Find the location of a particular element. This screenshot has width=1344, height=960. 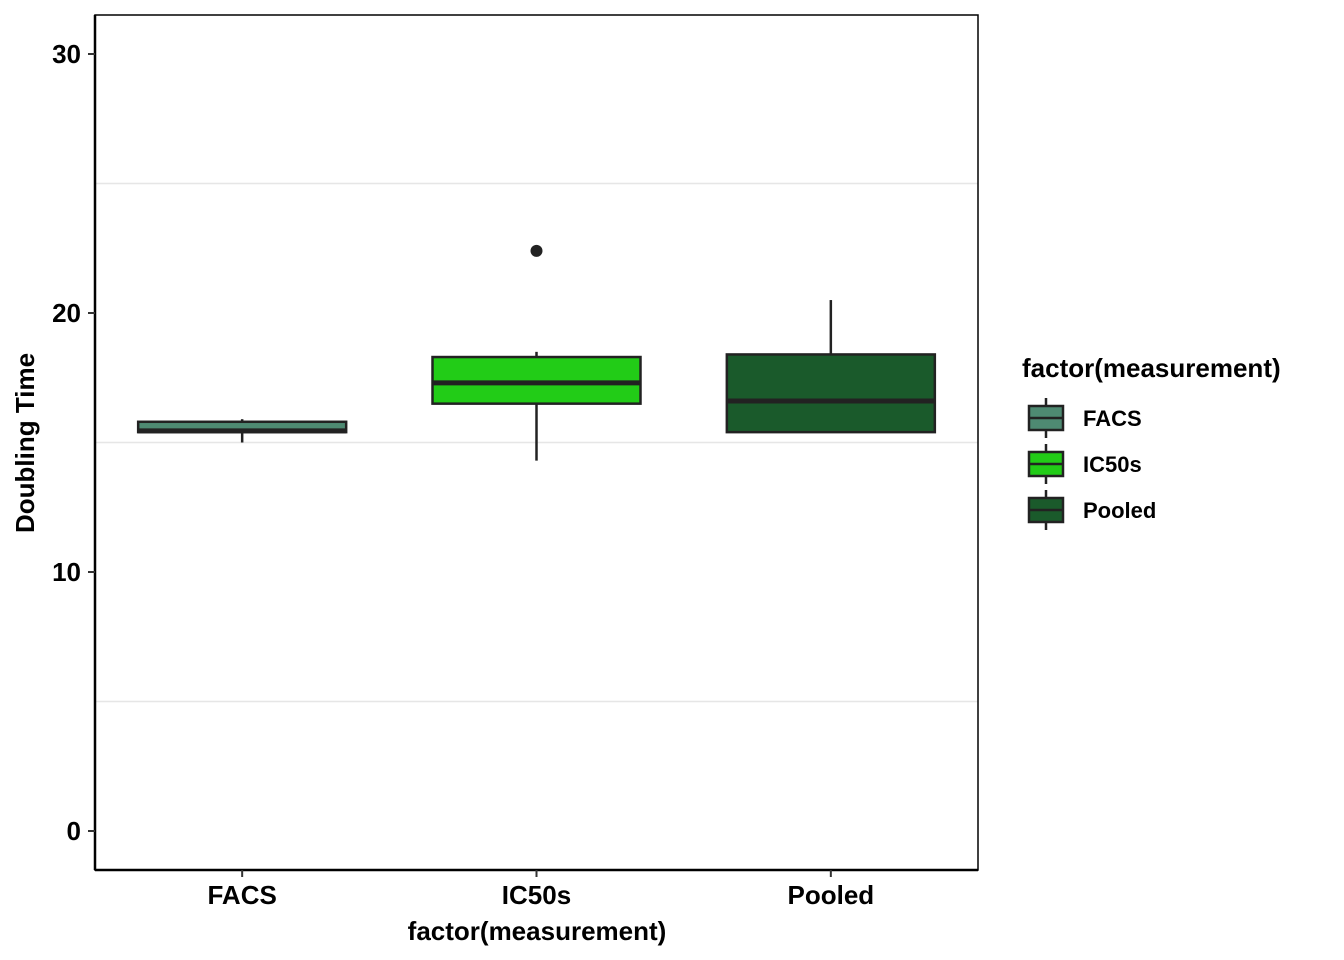

legend-label: FACS is located at coordinates (1112, 418).